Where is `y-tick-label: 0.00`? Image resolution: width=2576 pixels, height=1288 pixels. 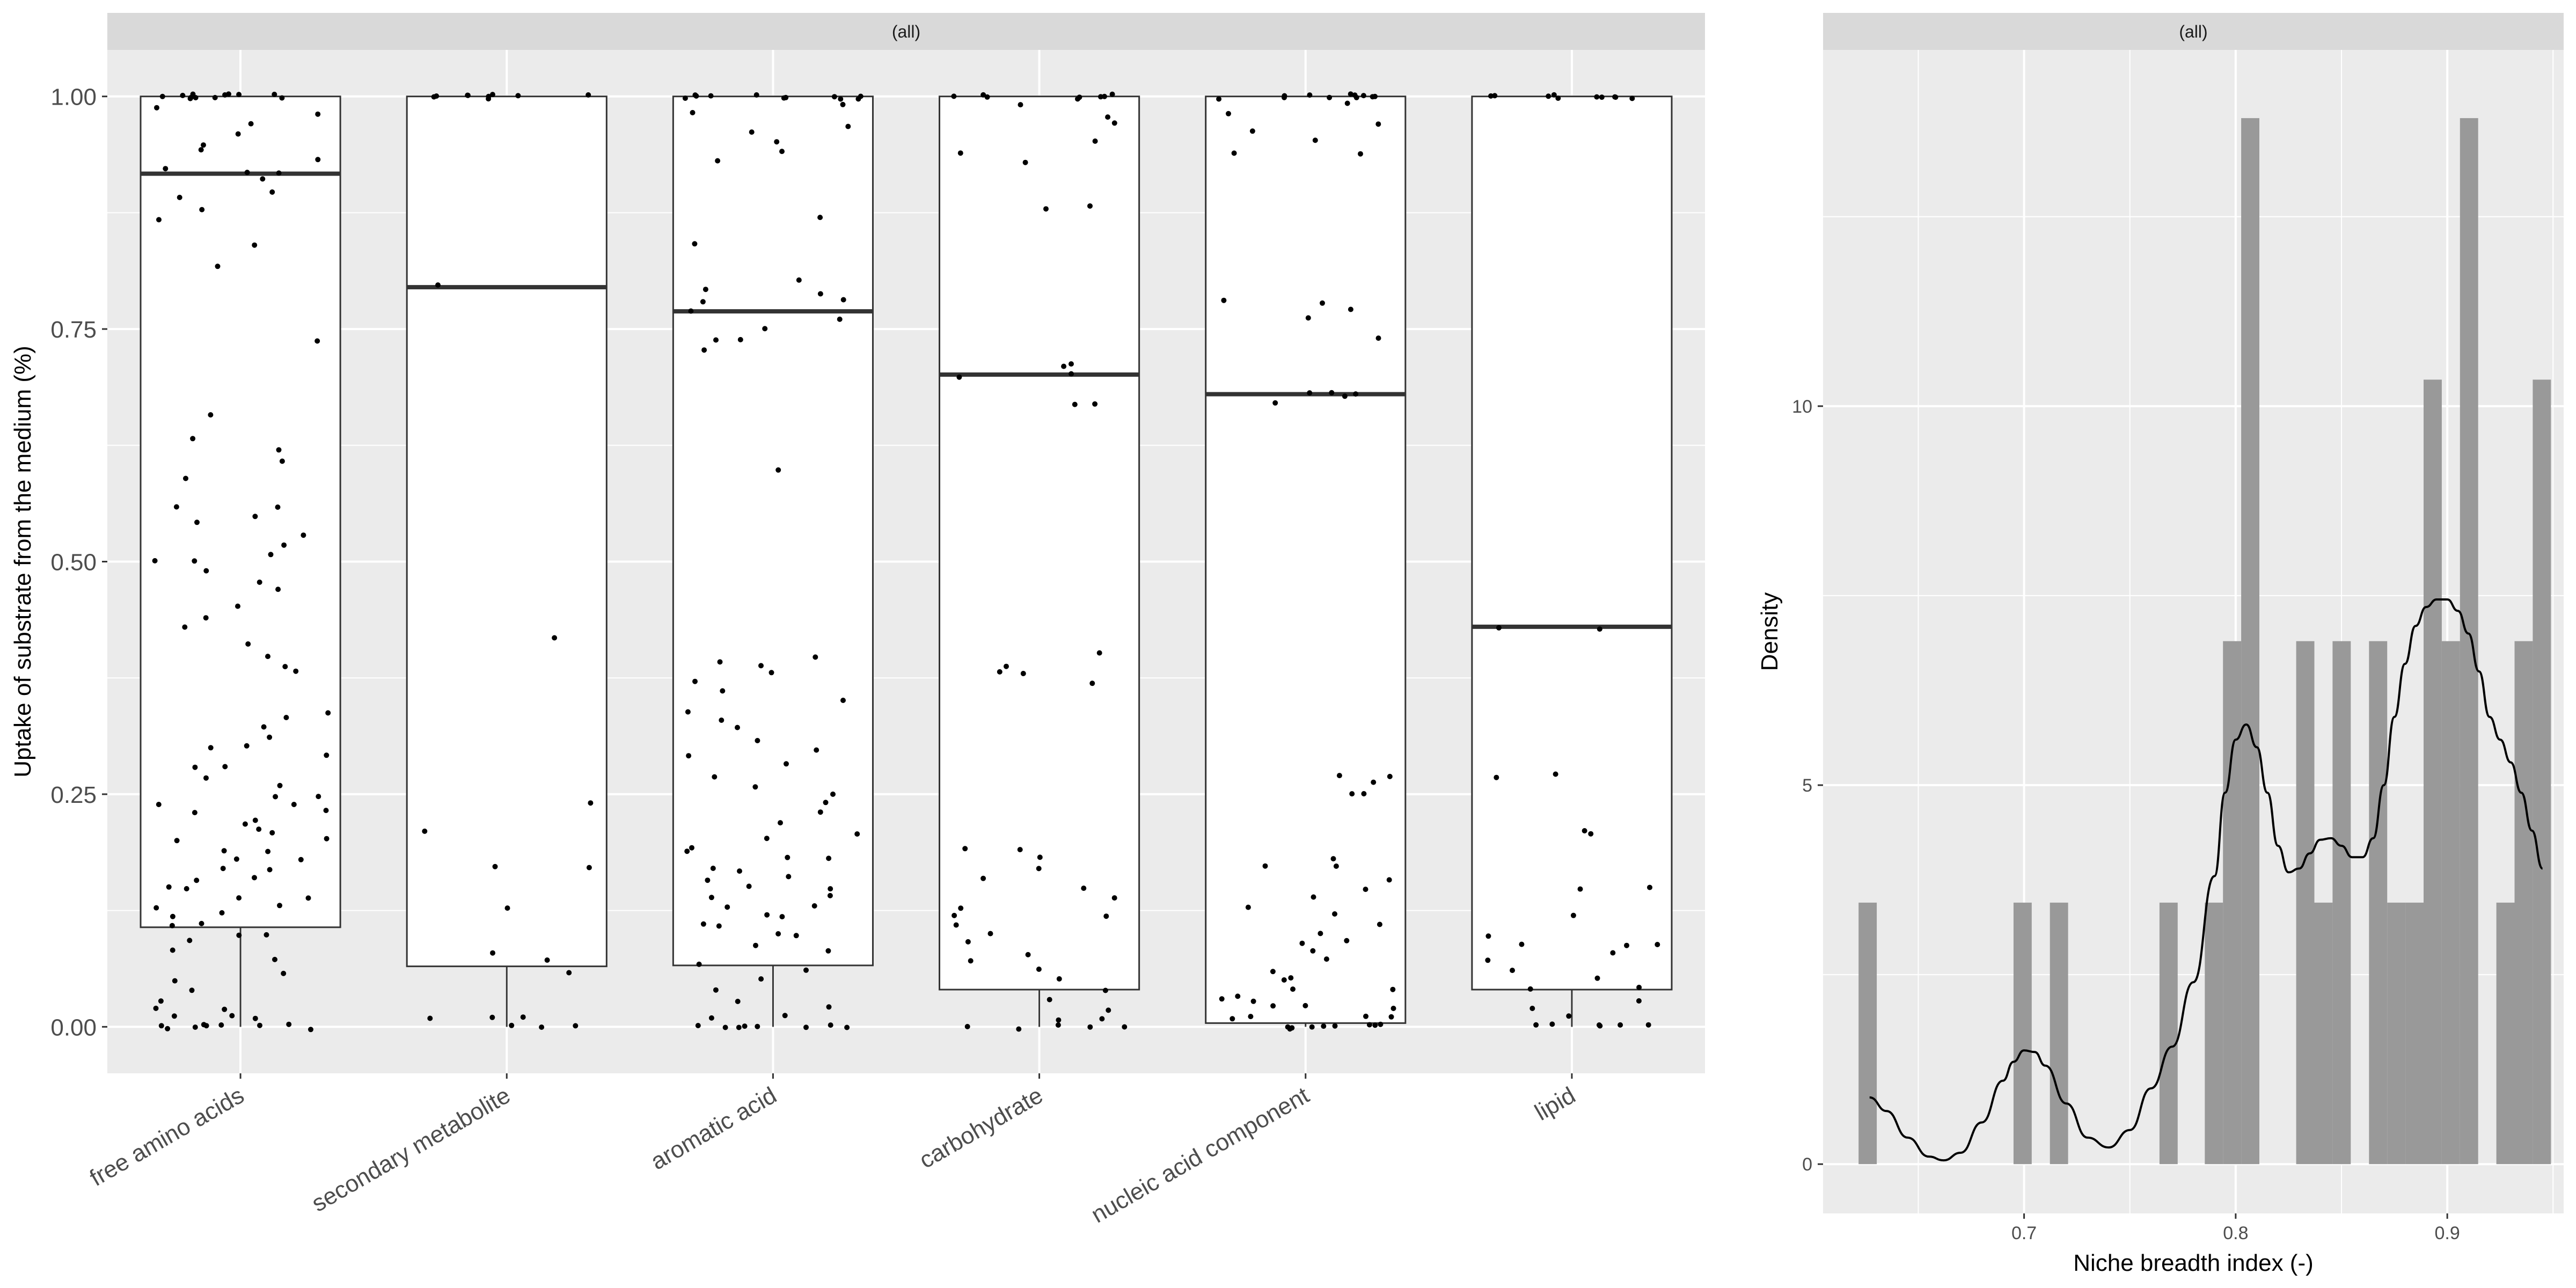 y-tick-label: 0.00 is located at coordinates (73, 1027).